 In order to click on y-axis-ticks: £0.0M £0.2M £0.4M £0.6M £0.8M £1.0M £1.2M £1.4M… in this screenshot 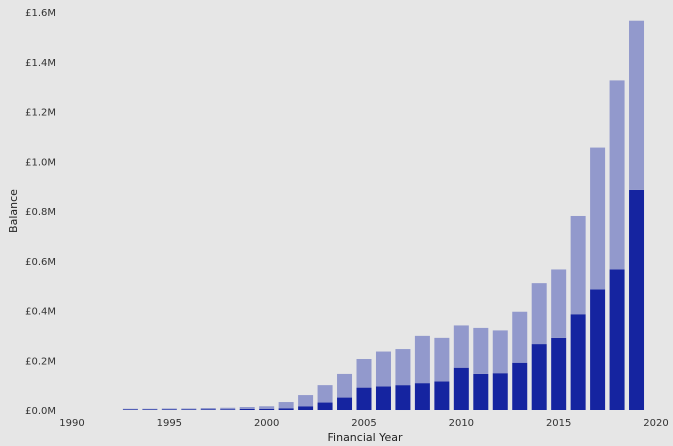, I will do `click(40, 212)`.